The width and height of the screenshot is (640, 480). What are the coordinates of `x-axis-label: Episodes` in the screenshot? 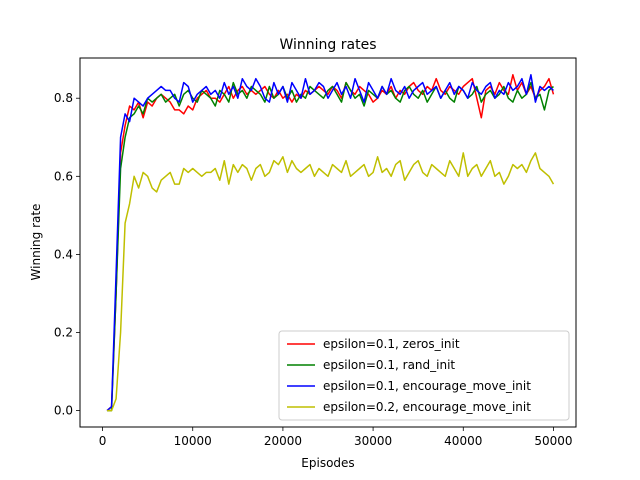 It's located at (327, 463).